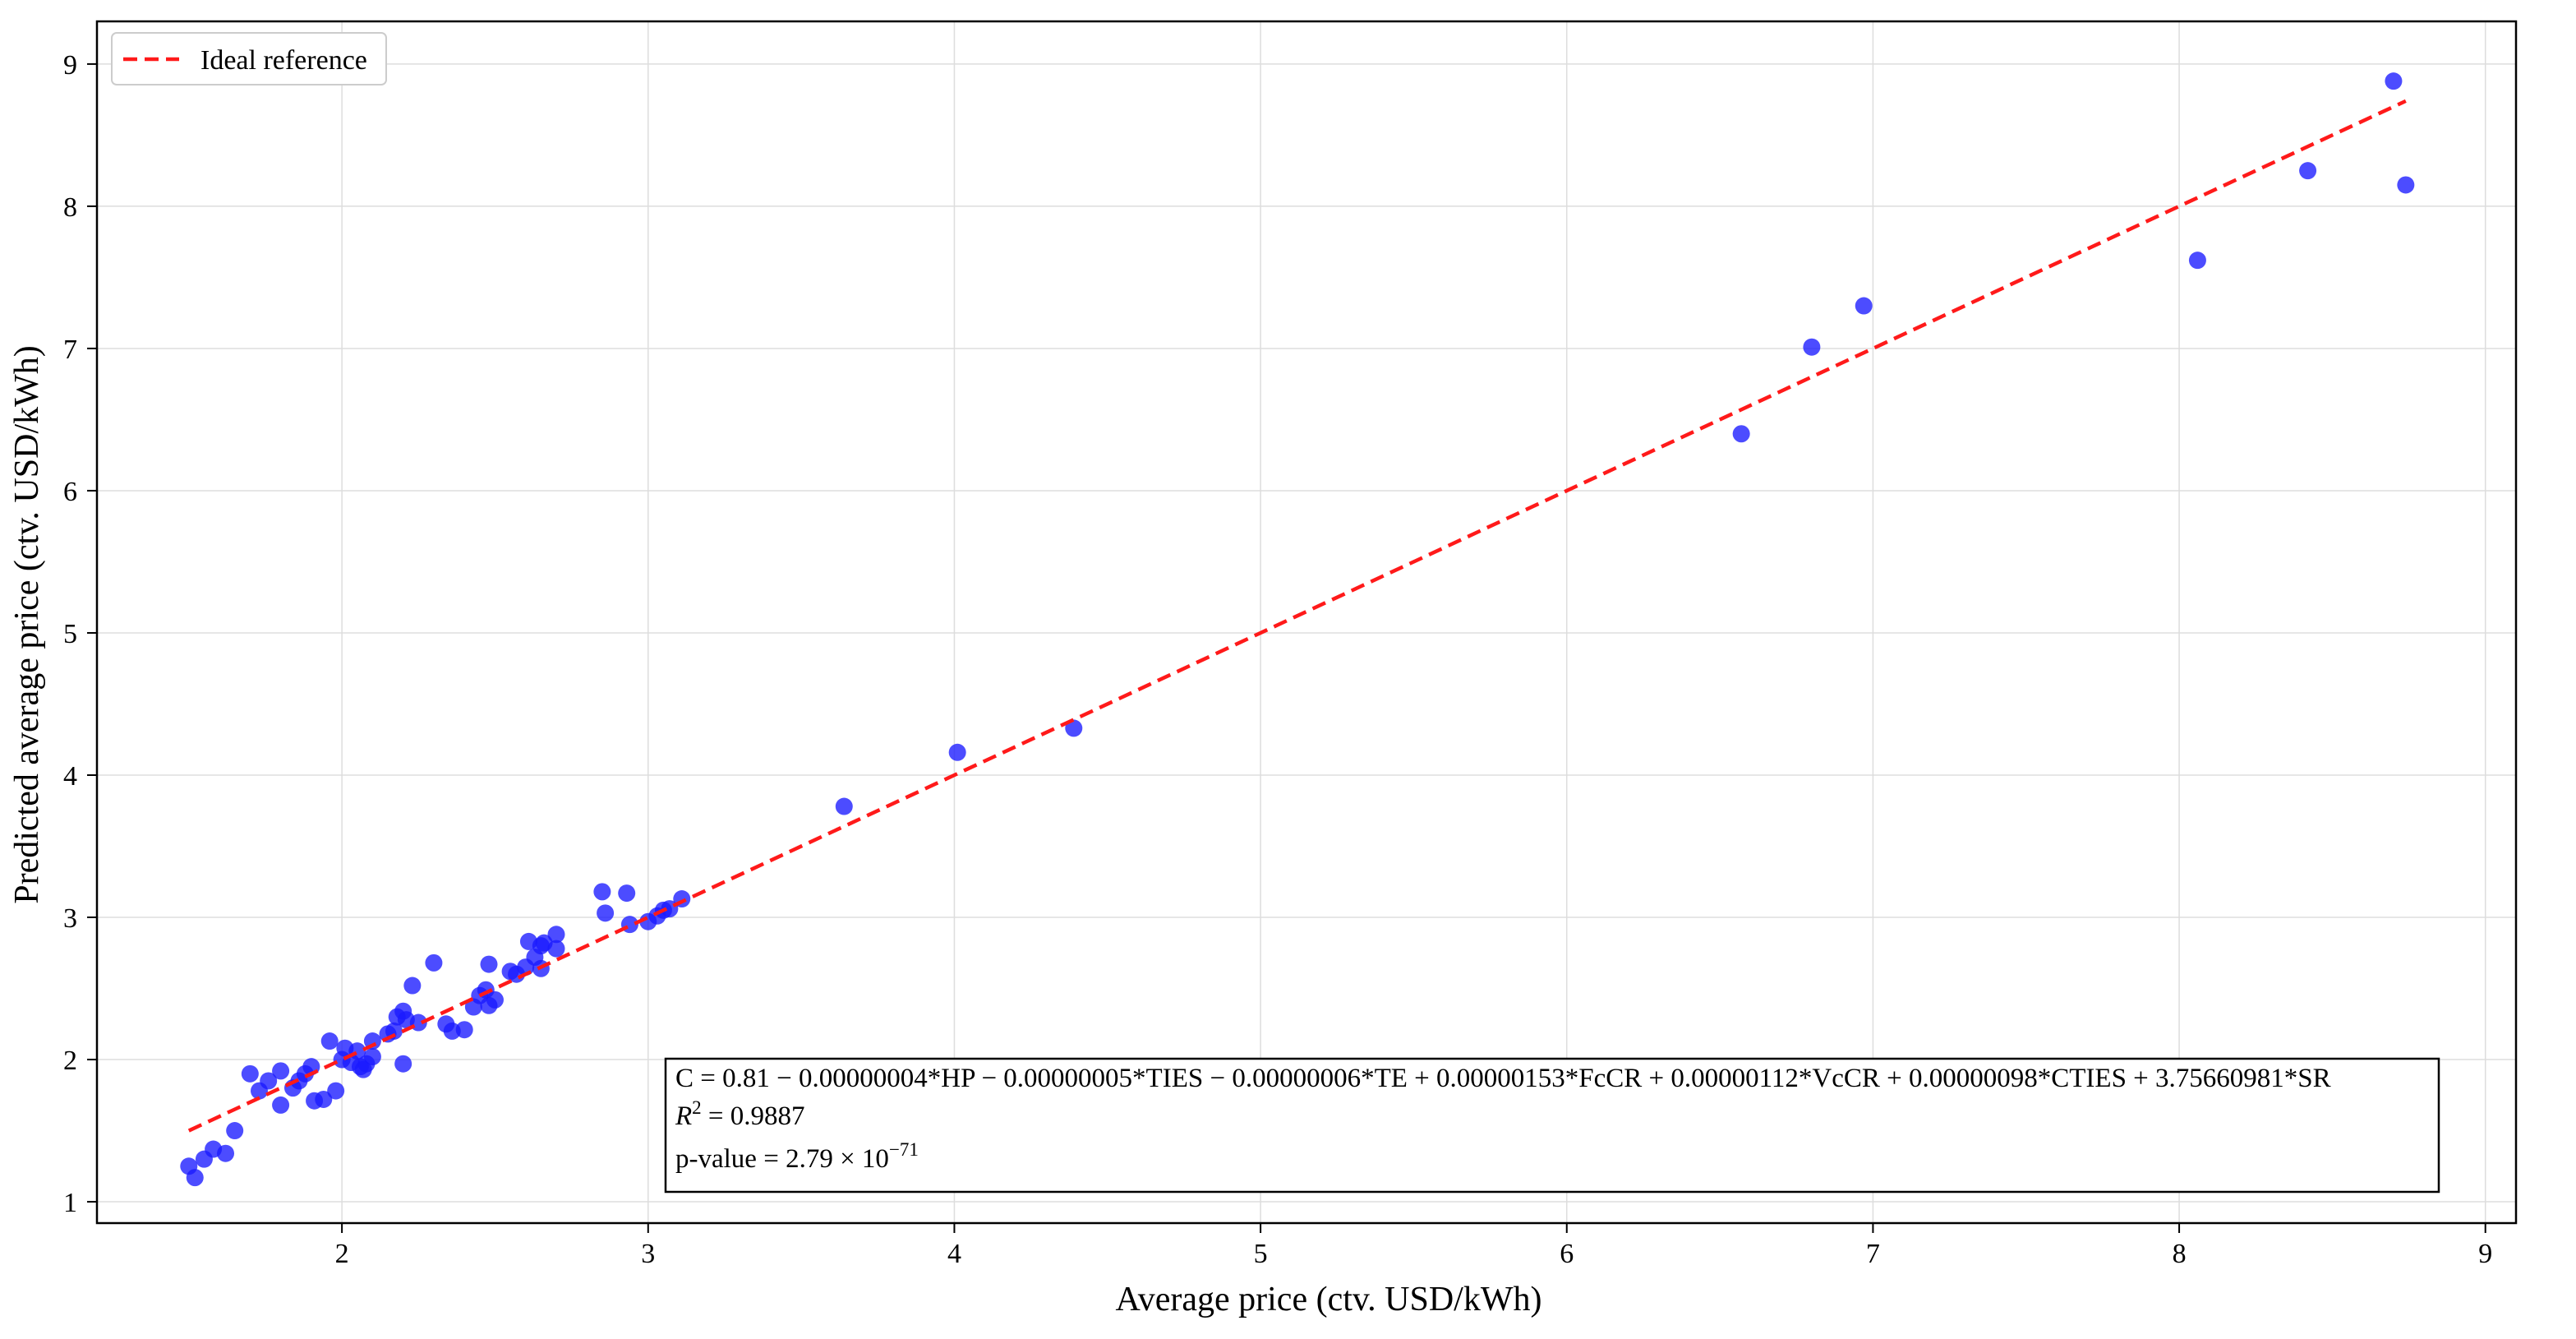  Describe the element at coordinates (70, 776) in the screenshot. I see `y-tick-label: 4` at that location.